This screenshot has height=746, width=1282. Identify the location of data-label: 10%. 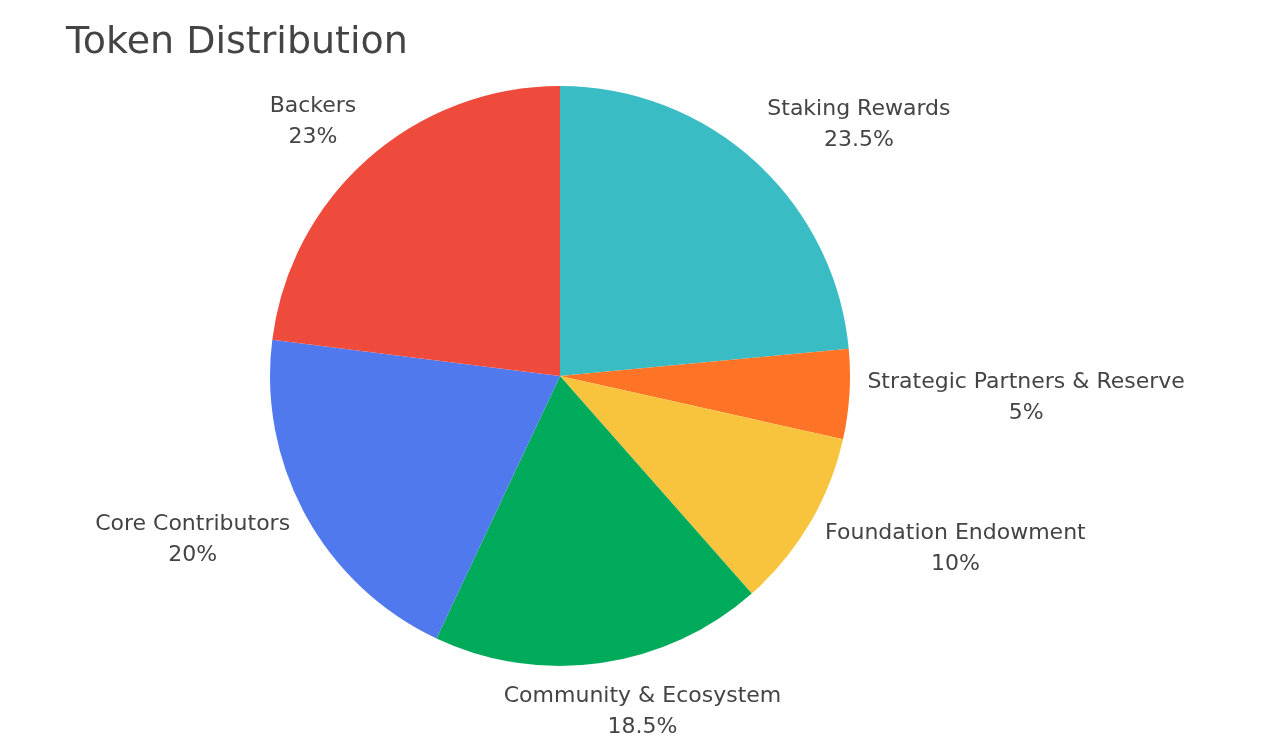
(955, 562).